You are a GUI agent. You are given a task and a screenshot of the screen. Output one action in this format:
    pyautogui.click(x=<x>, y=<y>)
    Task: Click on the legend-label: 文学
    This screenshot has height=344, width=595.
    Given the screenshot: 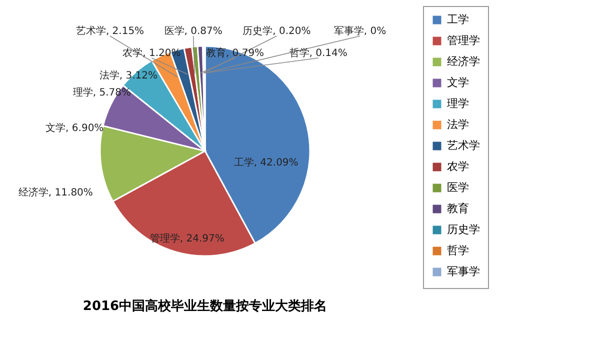 What is the action you would take?
    pyautogui.click(x=458, y=82)
    